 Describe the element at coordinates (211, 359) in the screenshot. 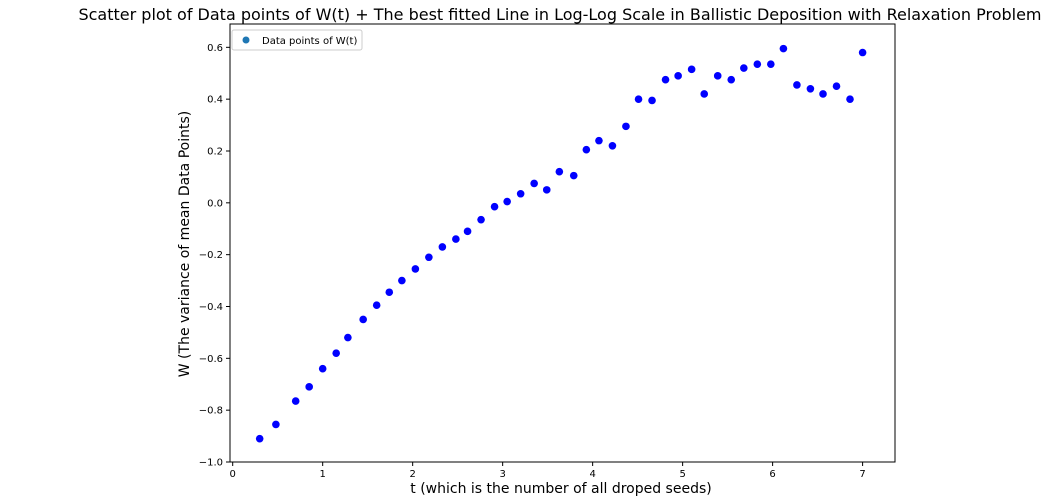

I see `y-tick-label: −0.6` at that location.